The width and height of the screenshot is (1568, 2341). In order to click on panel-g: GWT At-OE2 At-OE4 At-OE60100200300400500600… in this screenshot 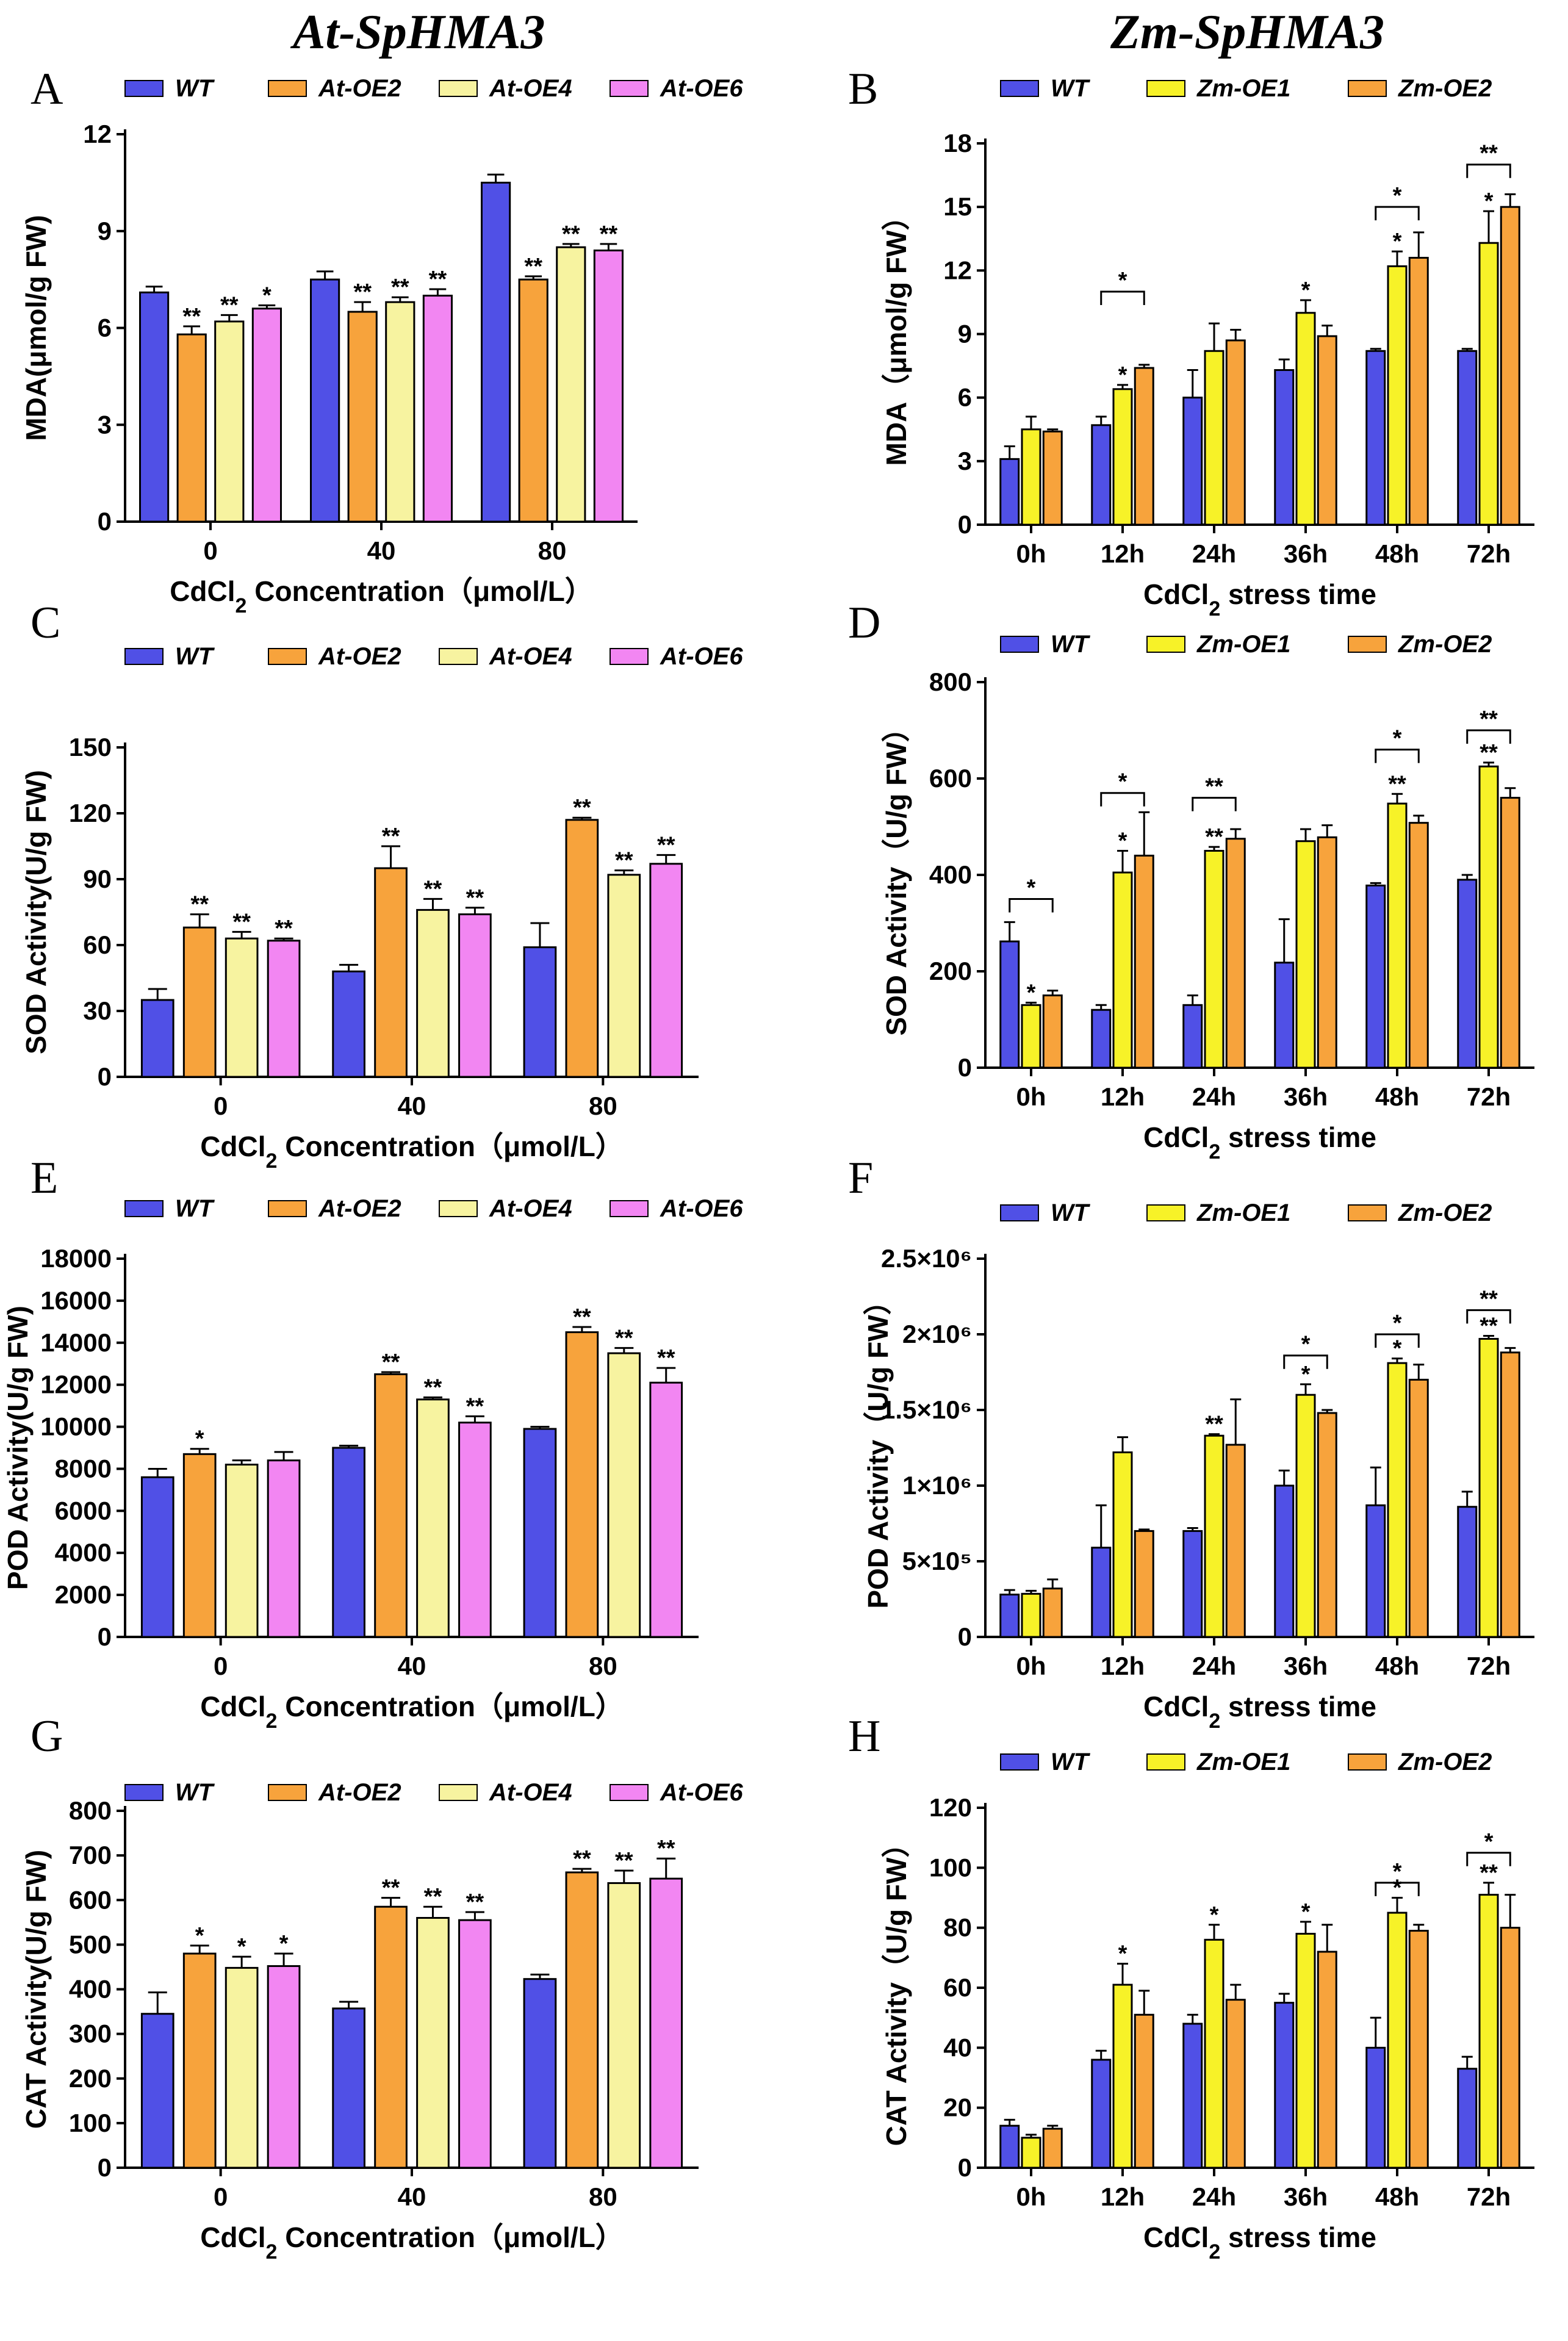, I will do `click(381, 1987)`.